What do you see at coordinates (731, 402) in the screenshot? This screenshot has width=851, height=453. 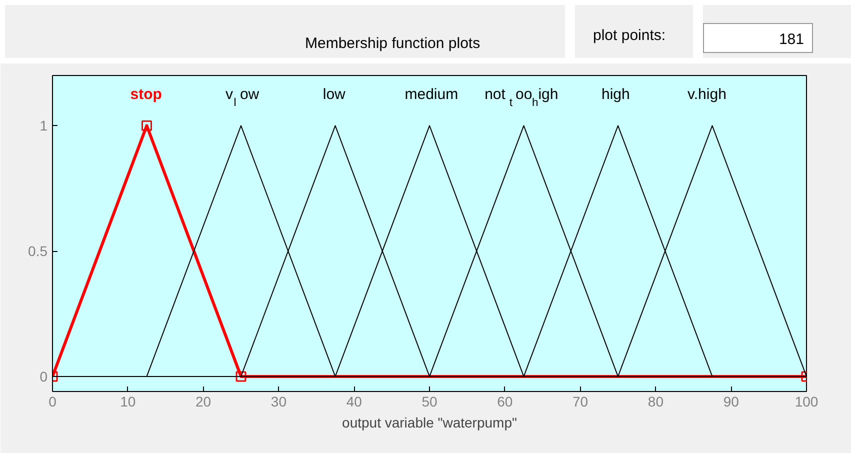 I see `x-tick-label: 90` at bounding box center [731, 402].